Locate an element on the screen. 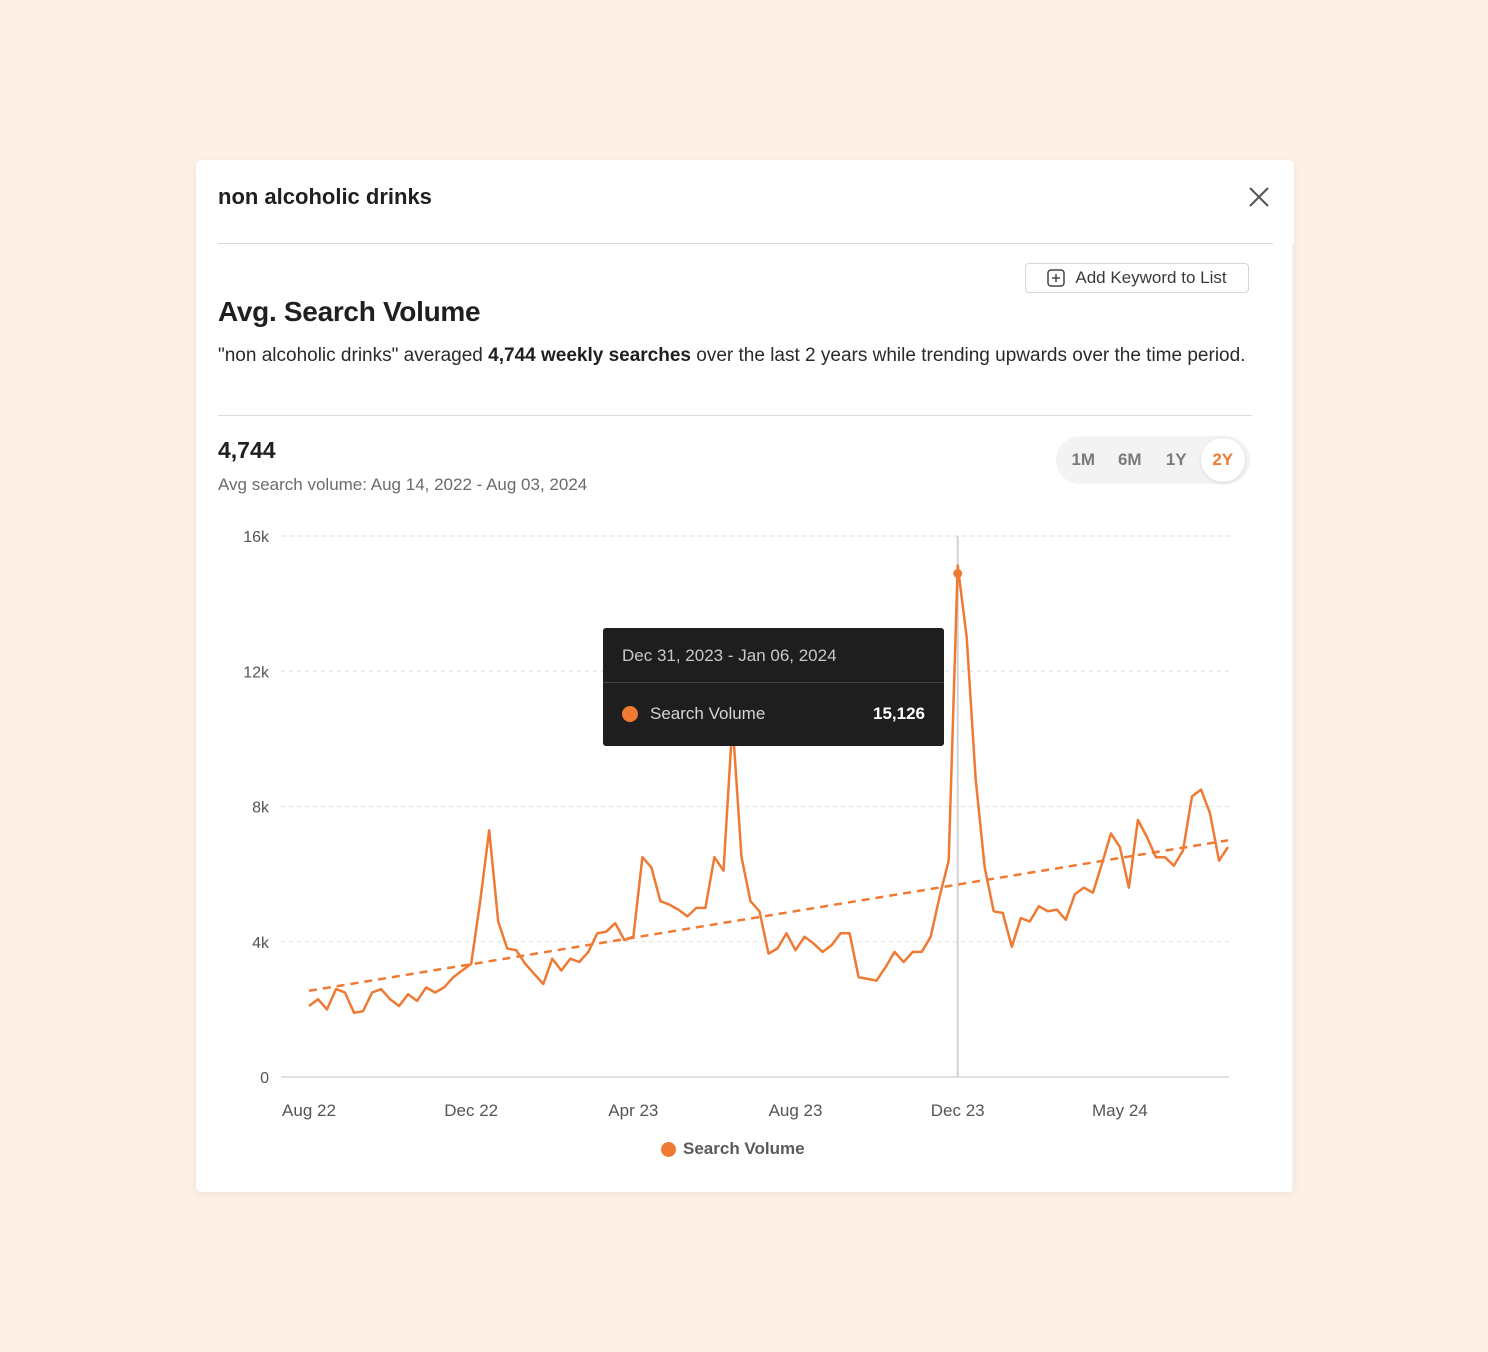  hover-point is located at coordinates (958, 574).